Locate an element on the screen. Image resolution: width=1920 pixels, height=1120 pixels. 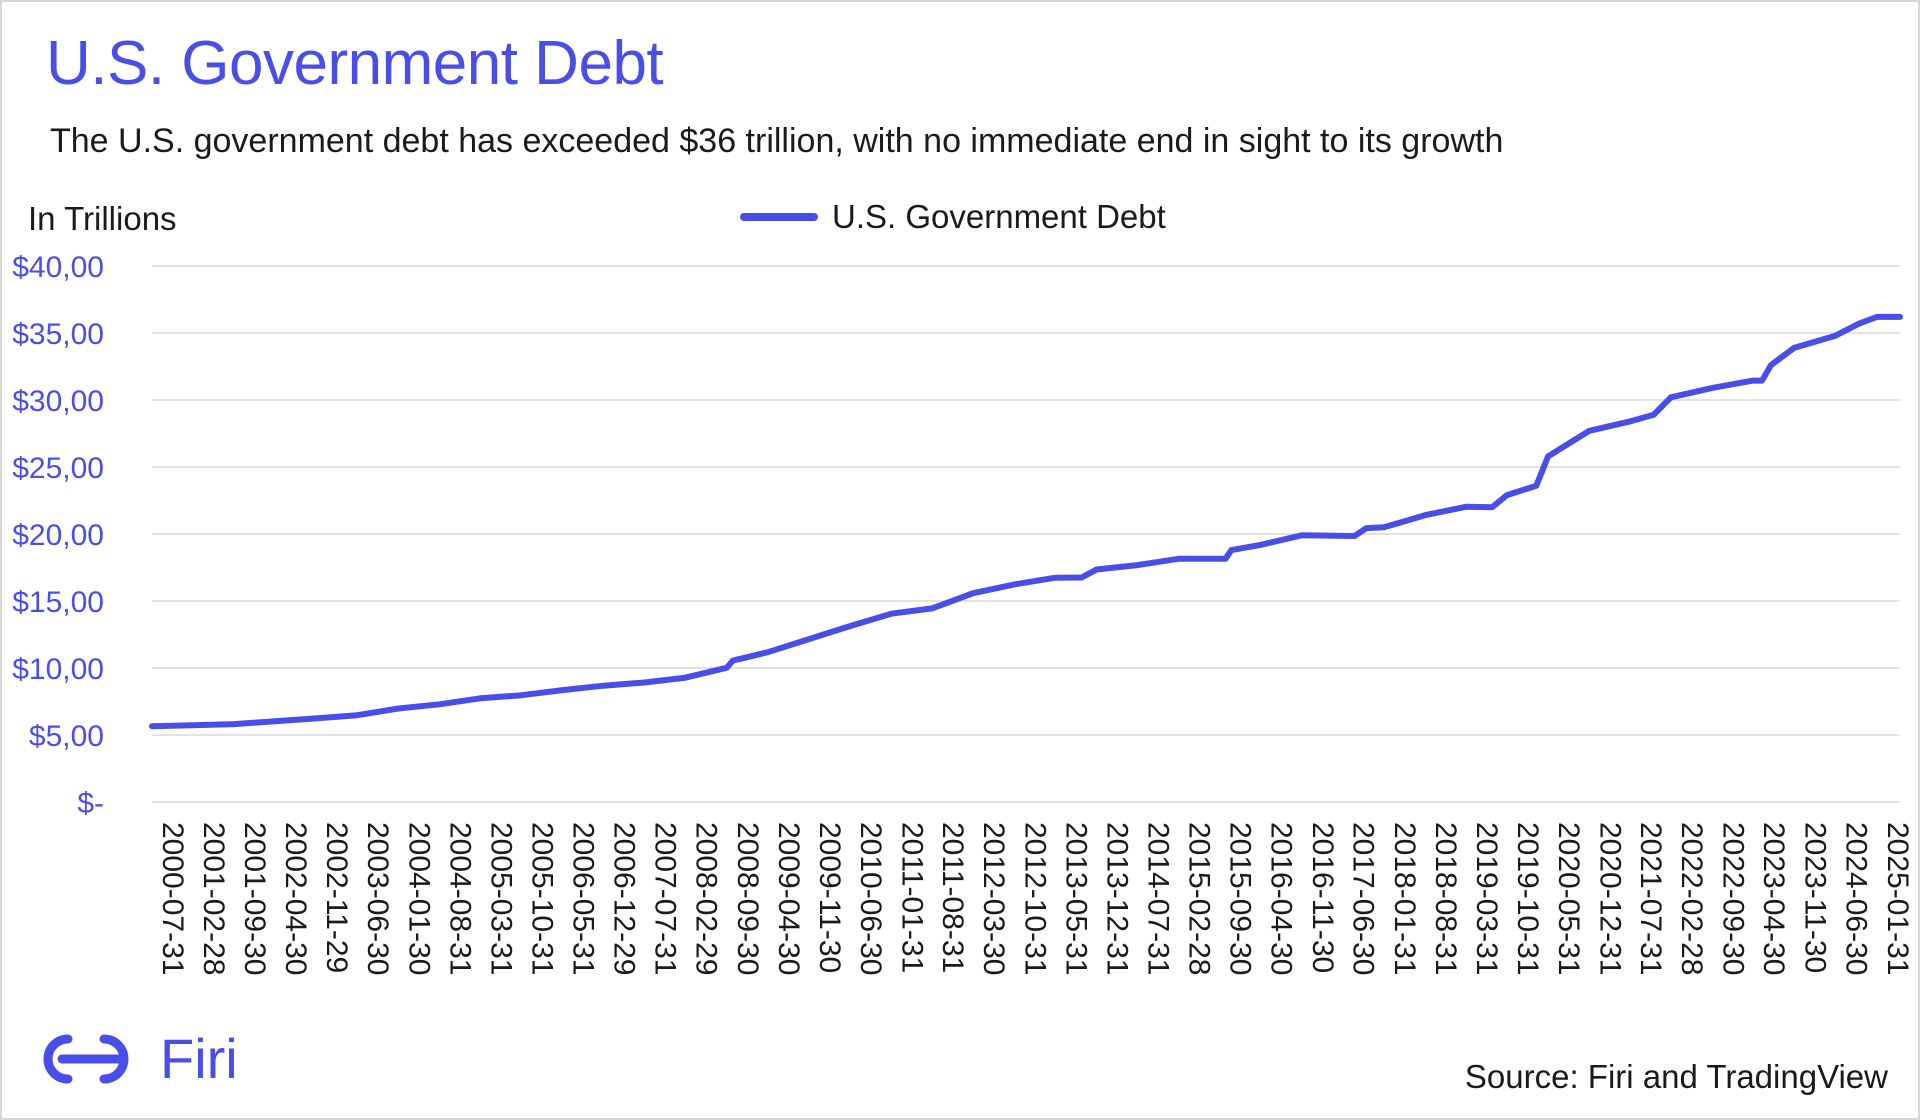
y-tick-label: $25,00 is located at coordinates (58, 468).